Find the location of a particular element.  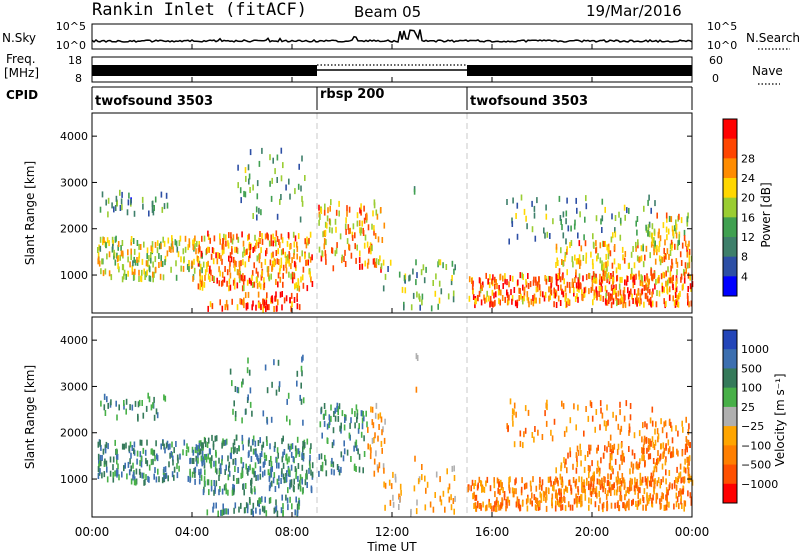

freq-label-2: [MHz] is located at coordinates (21, 73).